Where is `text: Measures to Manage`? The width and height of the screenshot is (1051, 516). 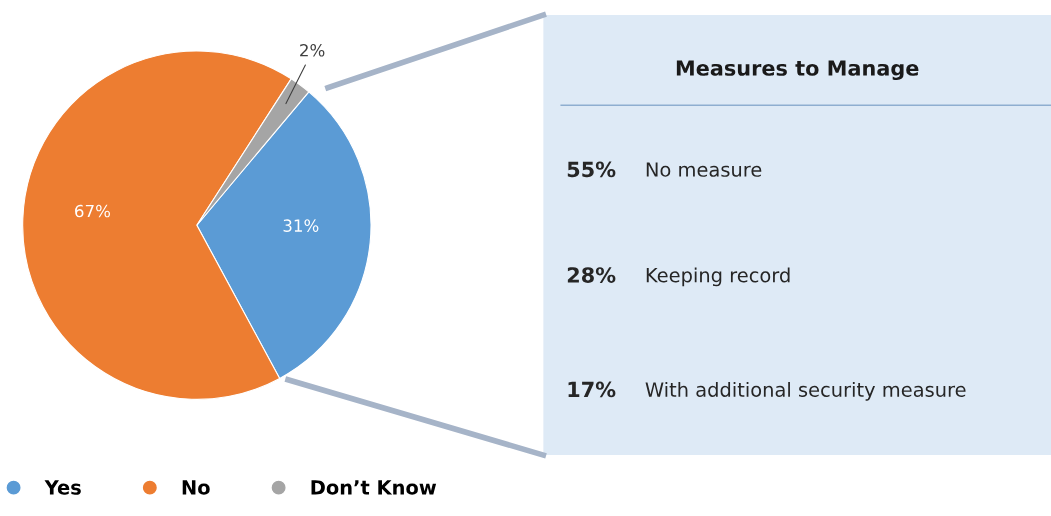 text: Measures to Manage is located at coordinates (797, 70).